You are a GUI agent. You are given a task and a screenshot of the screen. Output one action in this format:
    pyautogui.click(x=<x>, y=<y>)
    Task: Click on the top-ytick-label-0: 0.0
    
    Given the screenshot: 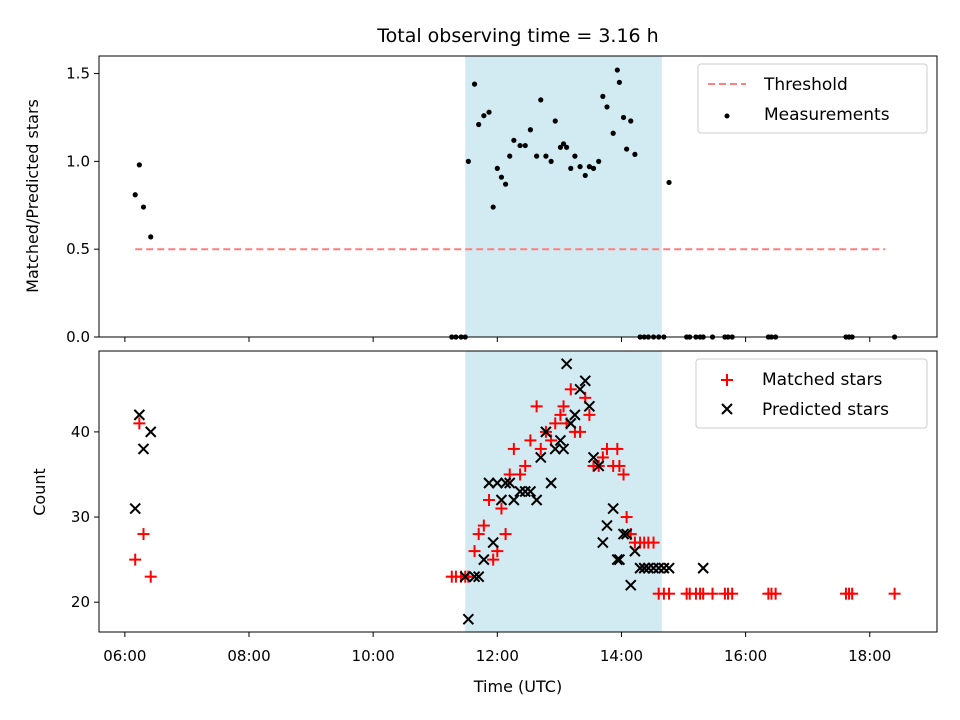 What is the action you would take?
    pyautogui.click(x=78, y=337)
    